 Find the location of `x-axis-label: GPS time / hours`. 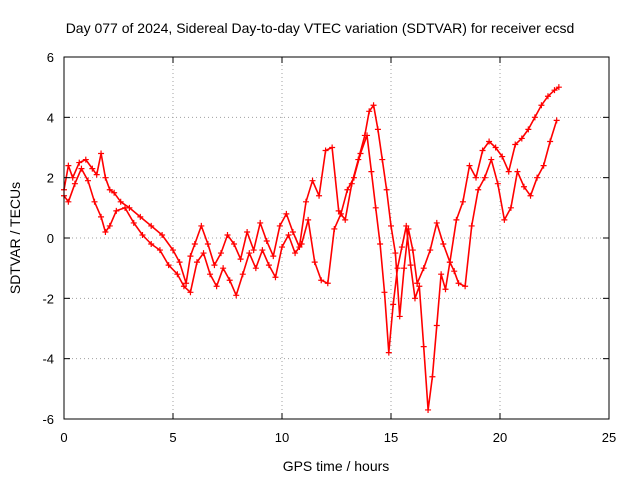

x-axis-label: GPS time / hours is located at coordinates (336, 466).